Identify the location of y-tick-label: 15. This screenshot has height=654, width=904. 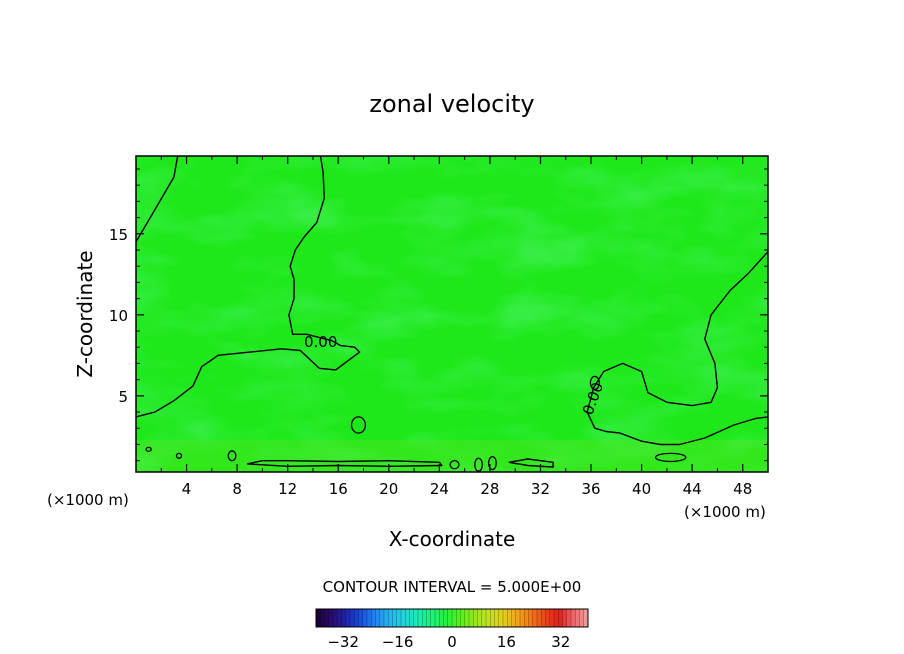
(118, 235).